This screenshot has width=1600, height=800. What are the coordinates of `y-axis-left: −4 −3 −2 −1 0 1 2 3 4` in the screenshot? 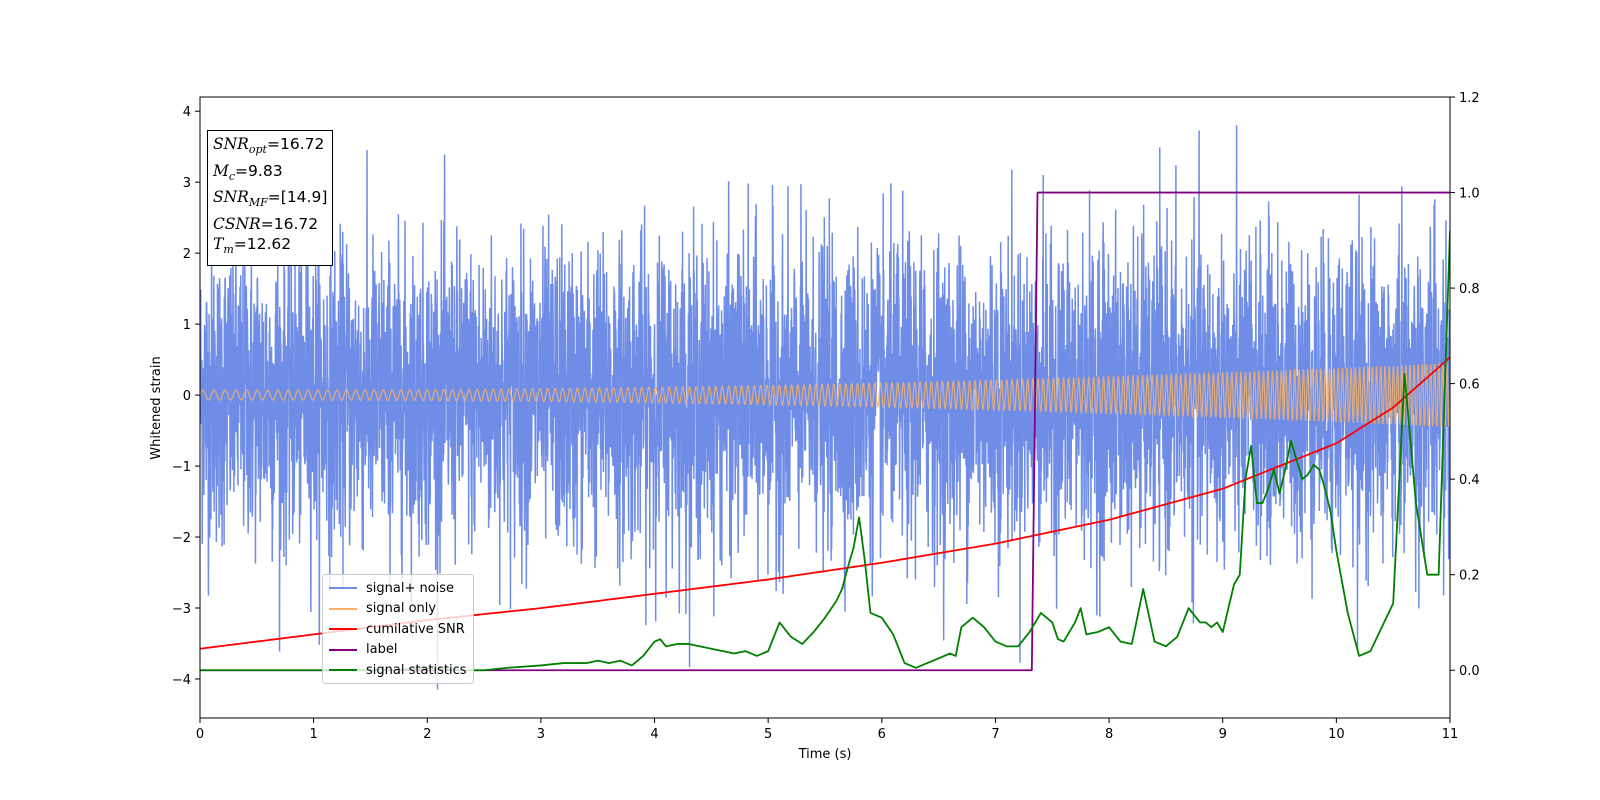 It's located at (186, 396).